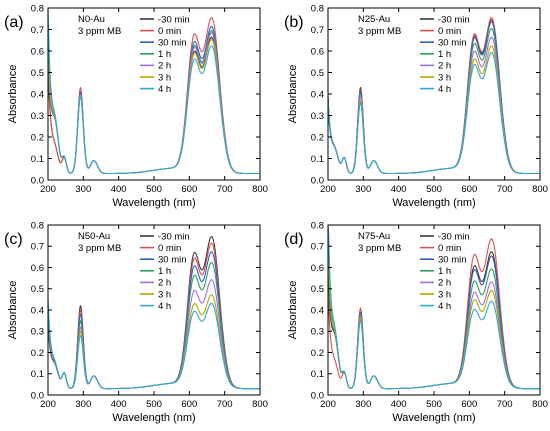 The width and height of the screenshot is (550, 431). I want to click on annotation-text: N25-Au, so click(374, 19).